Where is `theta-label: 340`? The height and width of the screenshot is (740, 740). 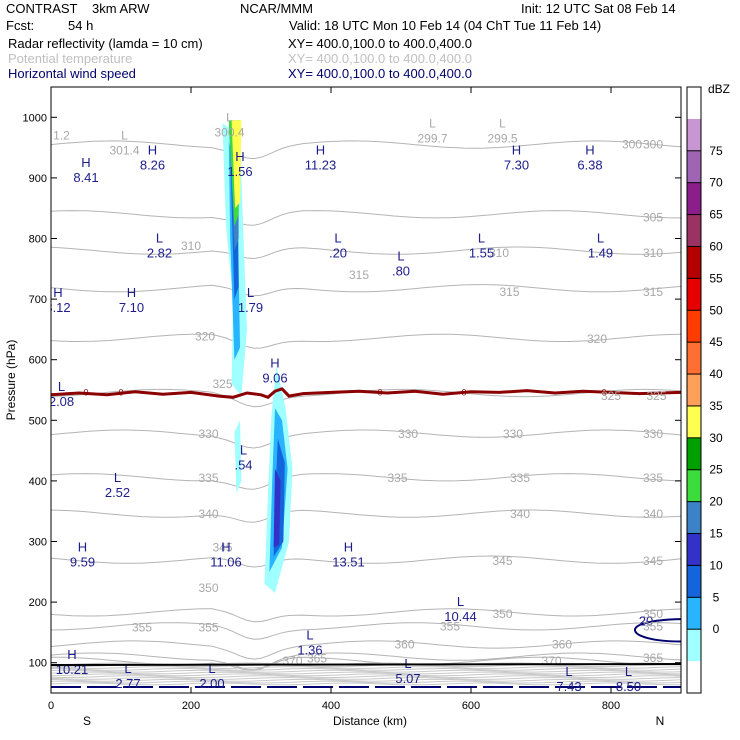
theta-label: 340 is located at coordinates (208, 514).